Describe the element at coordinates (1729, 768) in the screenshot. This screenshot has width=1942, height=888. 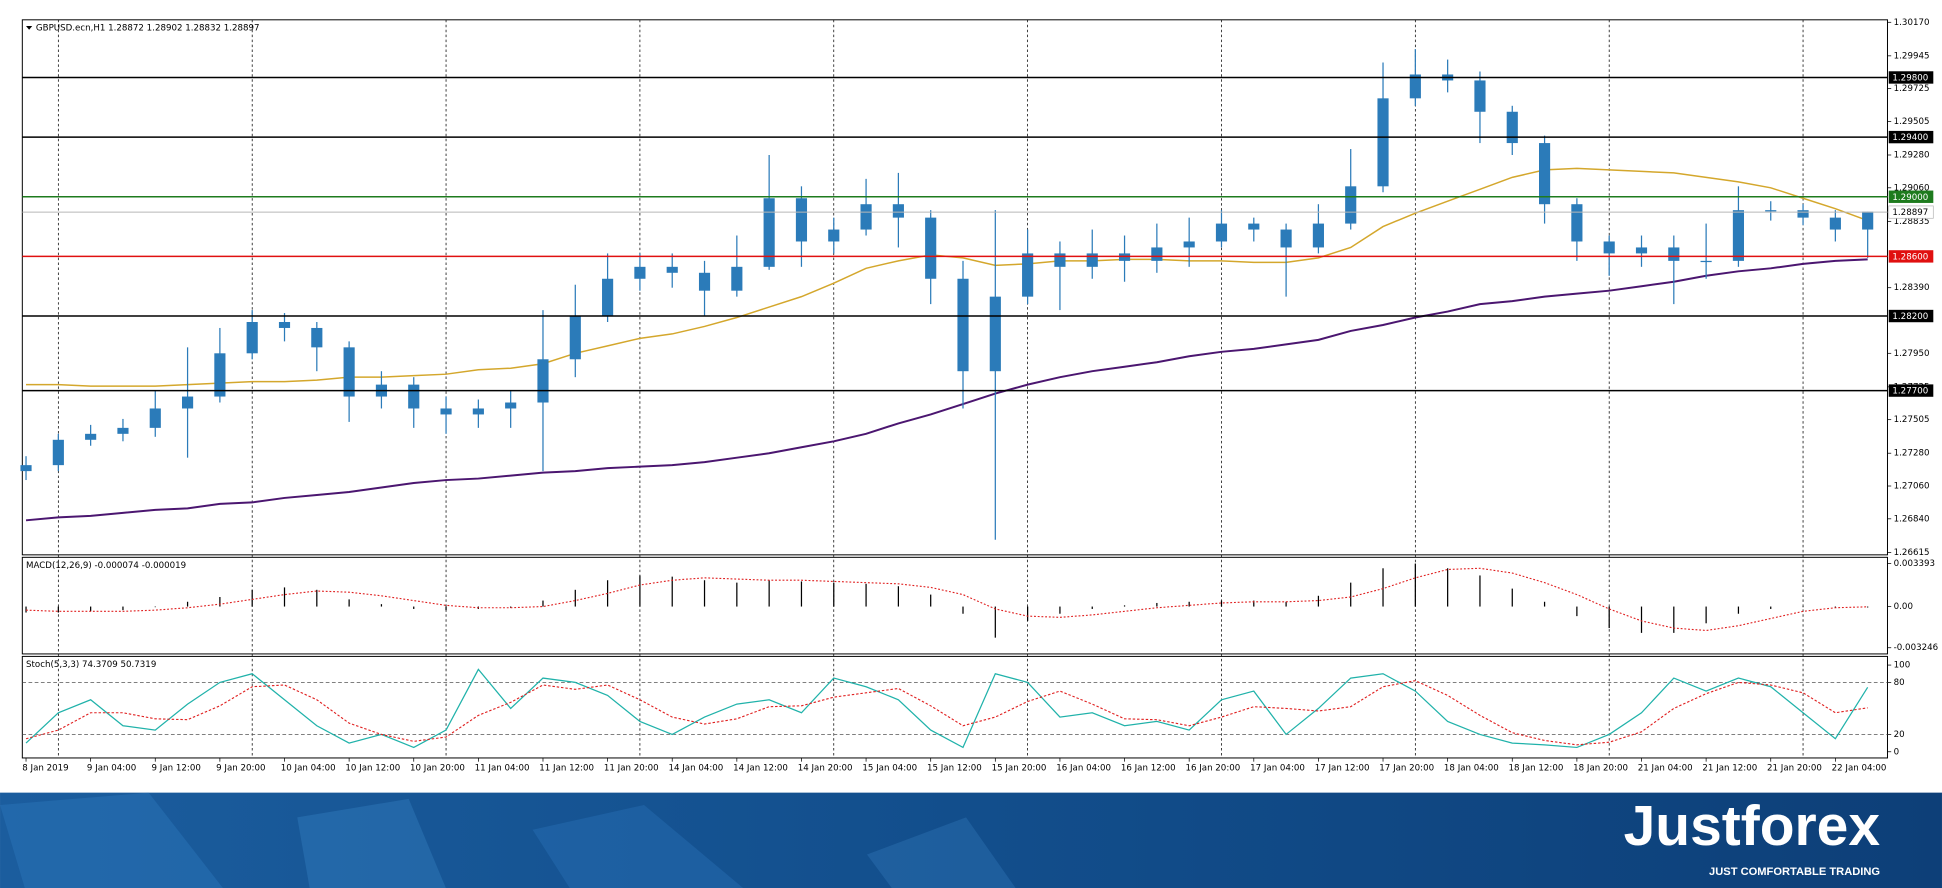
I see `x-tick-label: 21 Jan 12:00` at that location.